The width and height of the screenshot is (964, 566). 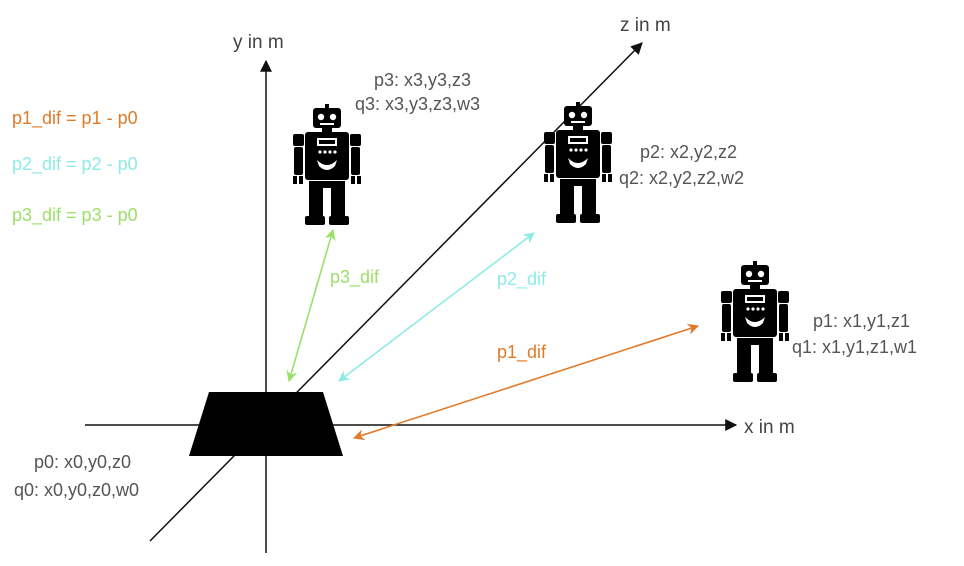 What do you see at coordinates (755, 321) in the screenshot?
I see `robot-1-icon` at bounding box center [755, 321].